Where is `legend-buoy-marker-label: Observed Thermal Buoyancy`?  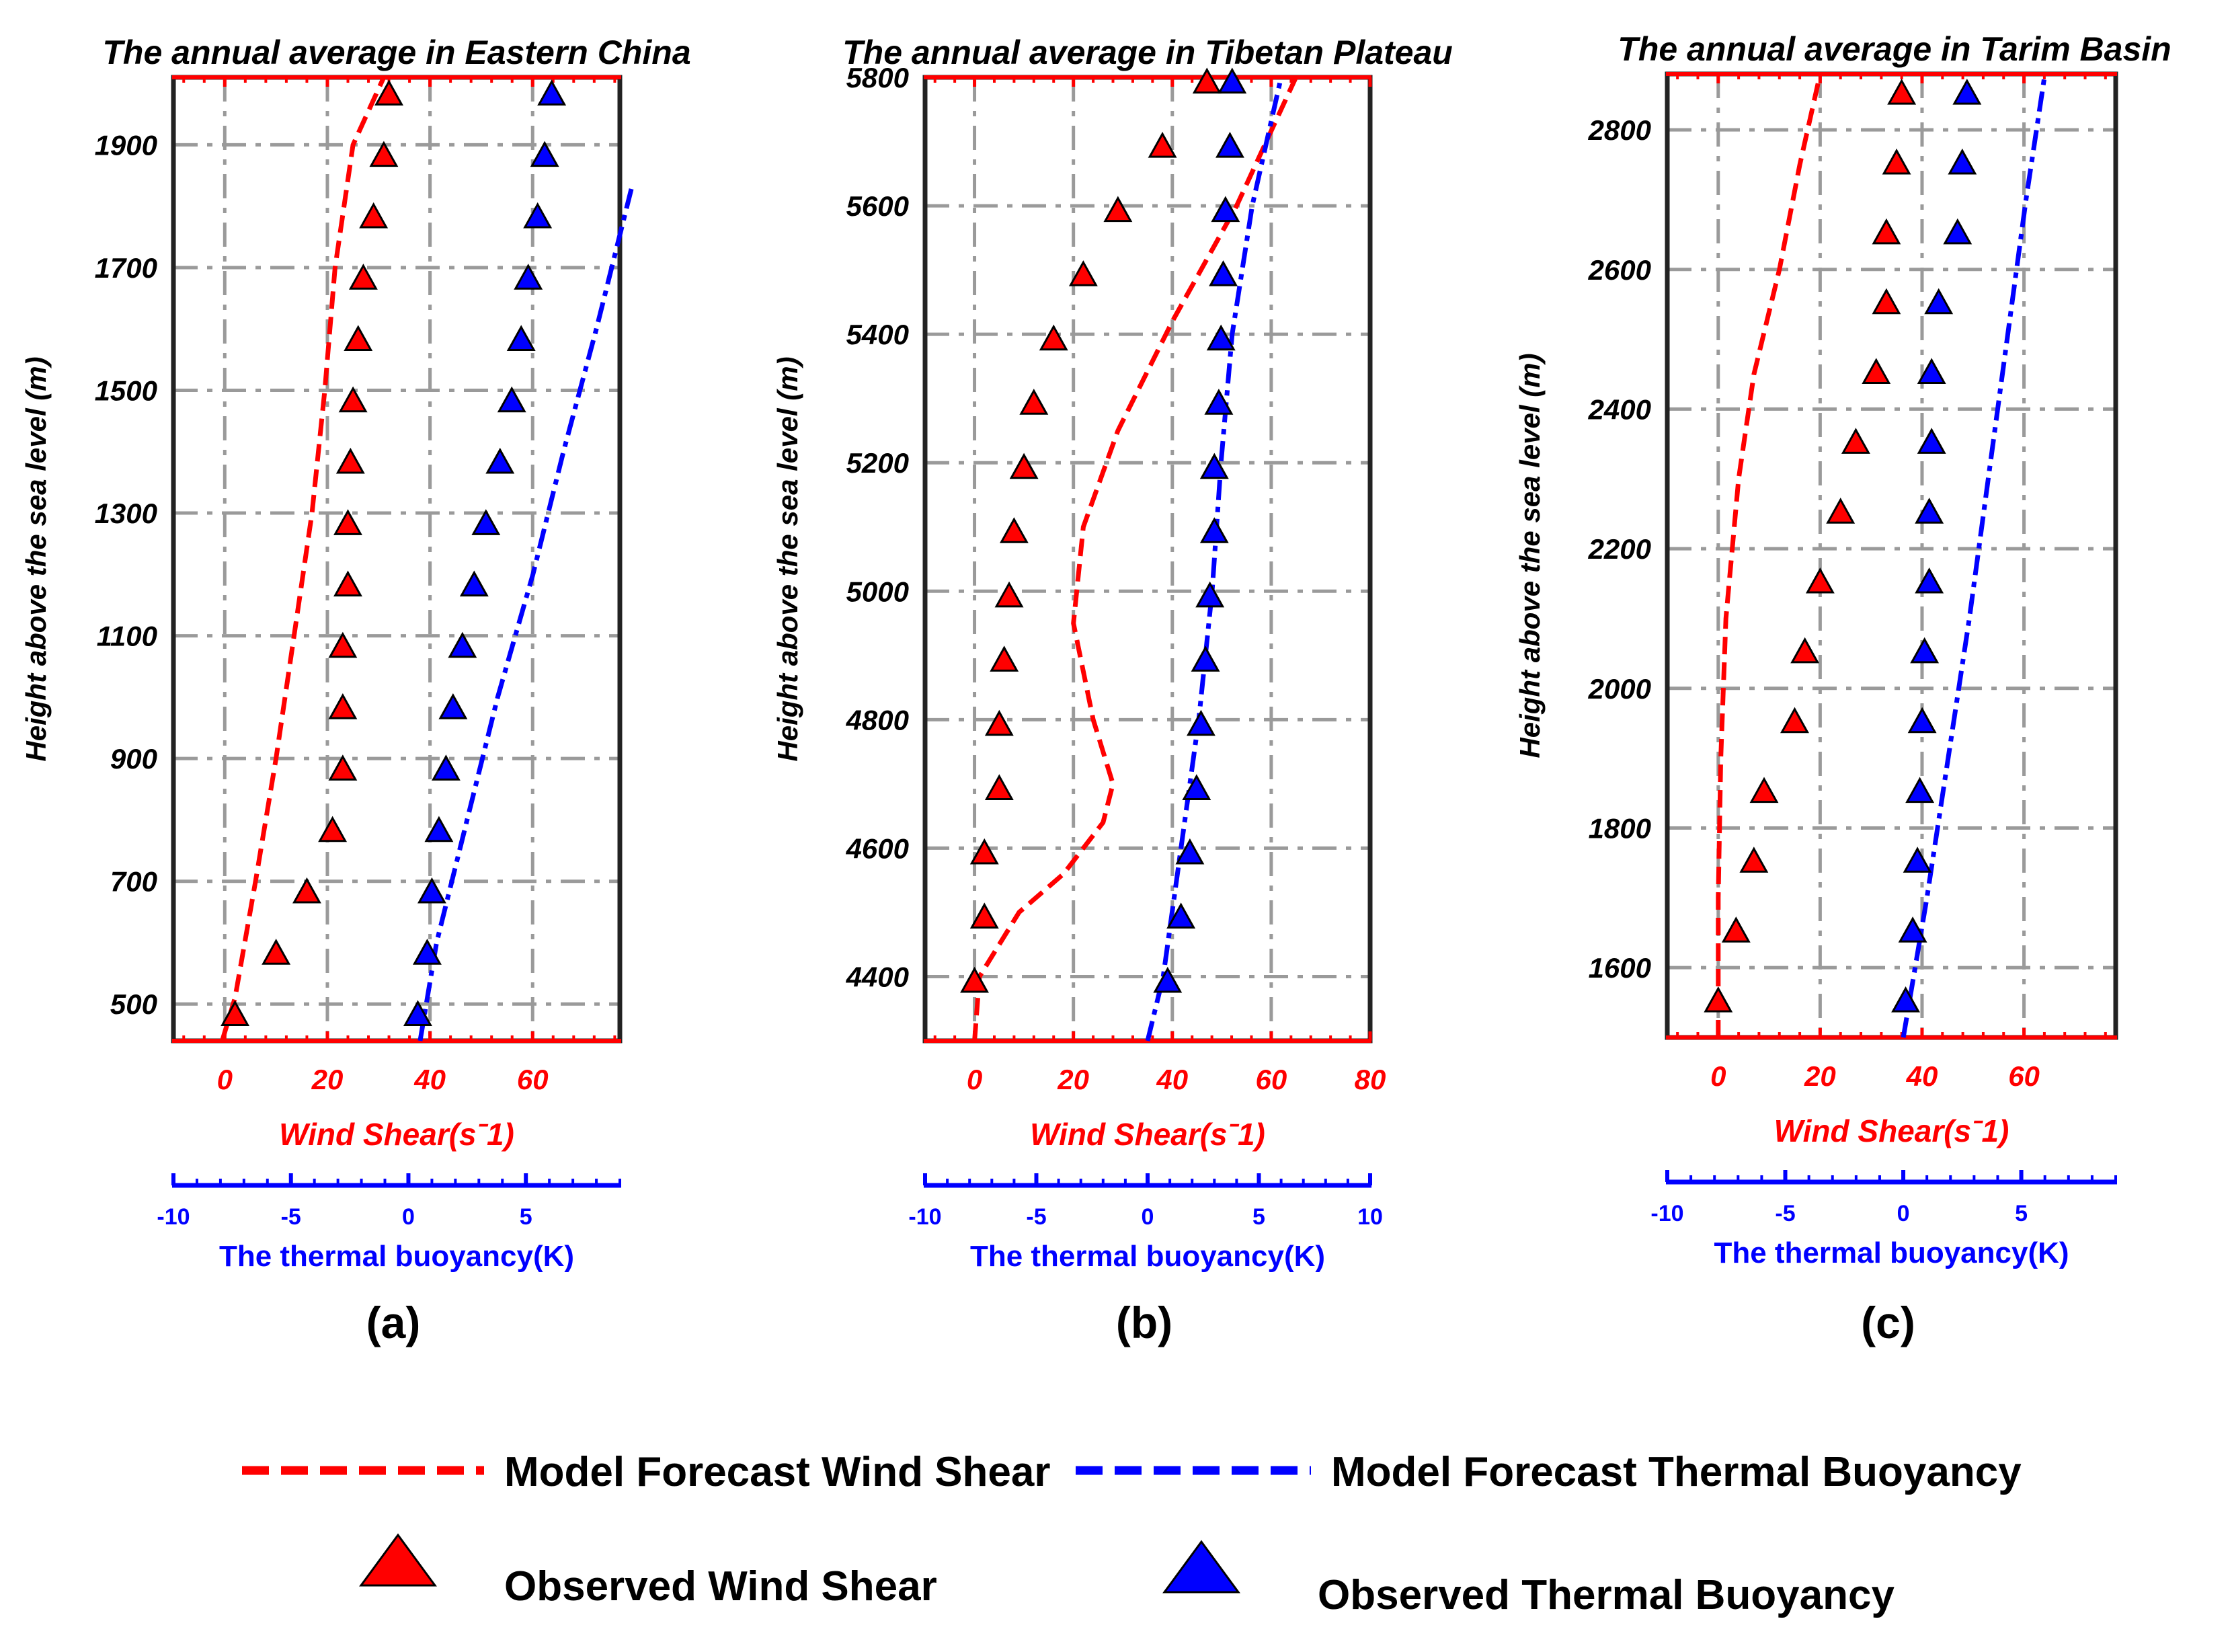
legend-buoy-marker-label: Observed Thermal Buoyancy is located at coordinates (1606, 1595).